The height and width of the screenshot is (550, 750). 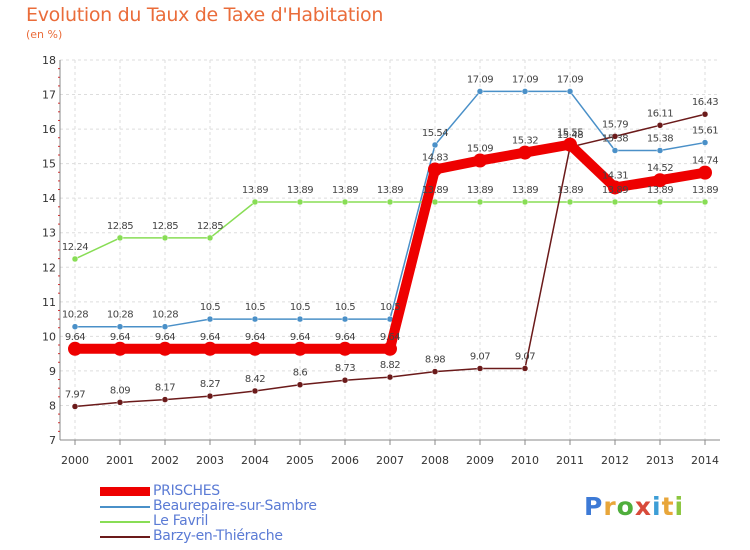 What do you see at coordinates (668, 506) in the screenshot?
I see `logo-letter: t` at bounding box center [668, 506].